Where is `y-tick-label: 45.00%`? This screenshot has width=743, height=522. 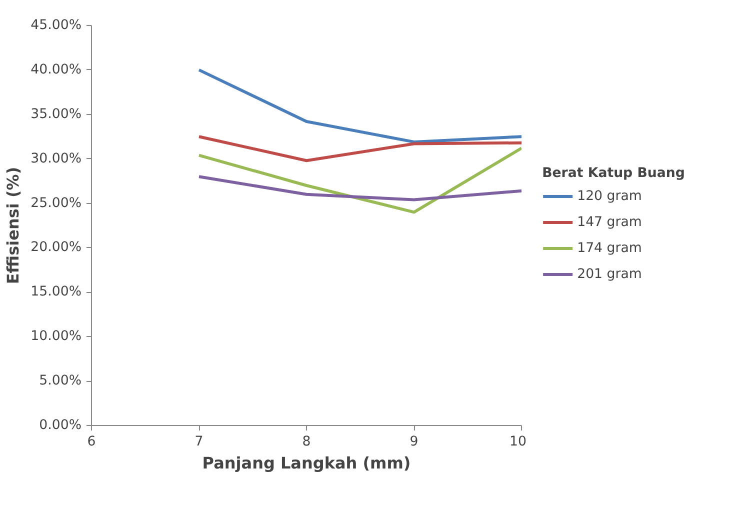 y-tick-label: 45.00% is located at coordinates (56, 25).